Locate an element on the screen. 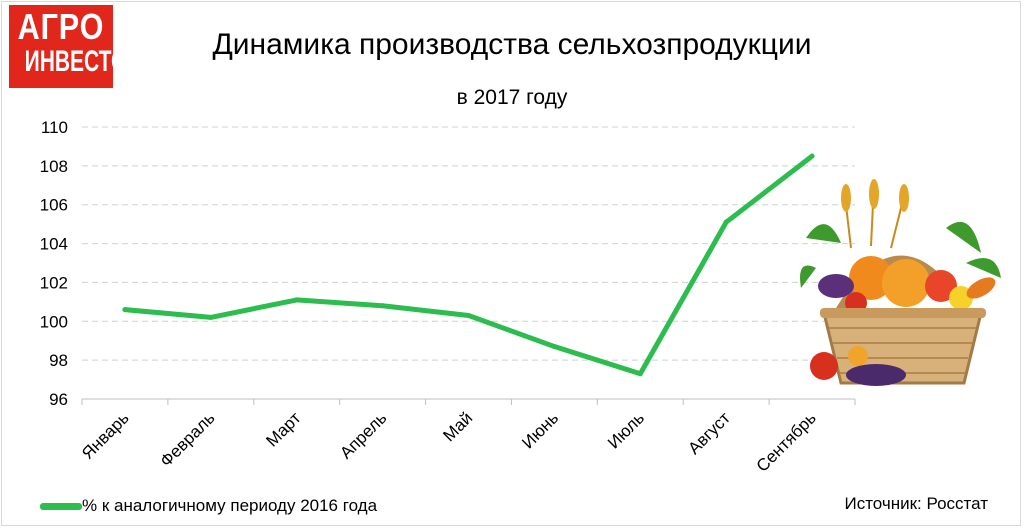 This screenshot has width=1024, height=529. legend-swatch is located at coordinates (61, 506).